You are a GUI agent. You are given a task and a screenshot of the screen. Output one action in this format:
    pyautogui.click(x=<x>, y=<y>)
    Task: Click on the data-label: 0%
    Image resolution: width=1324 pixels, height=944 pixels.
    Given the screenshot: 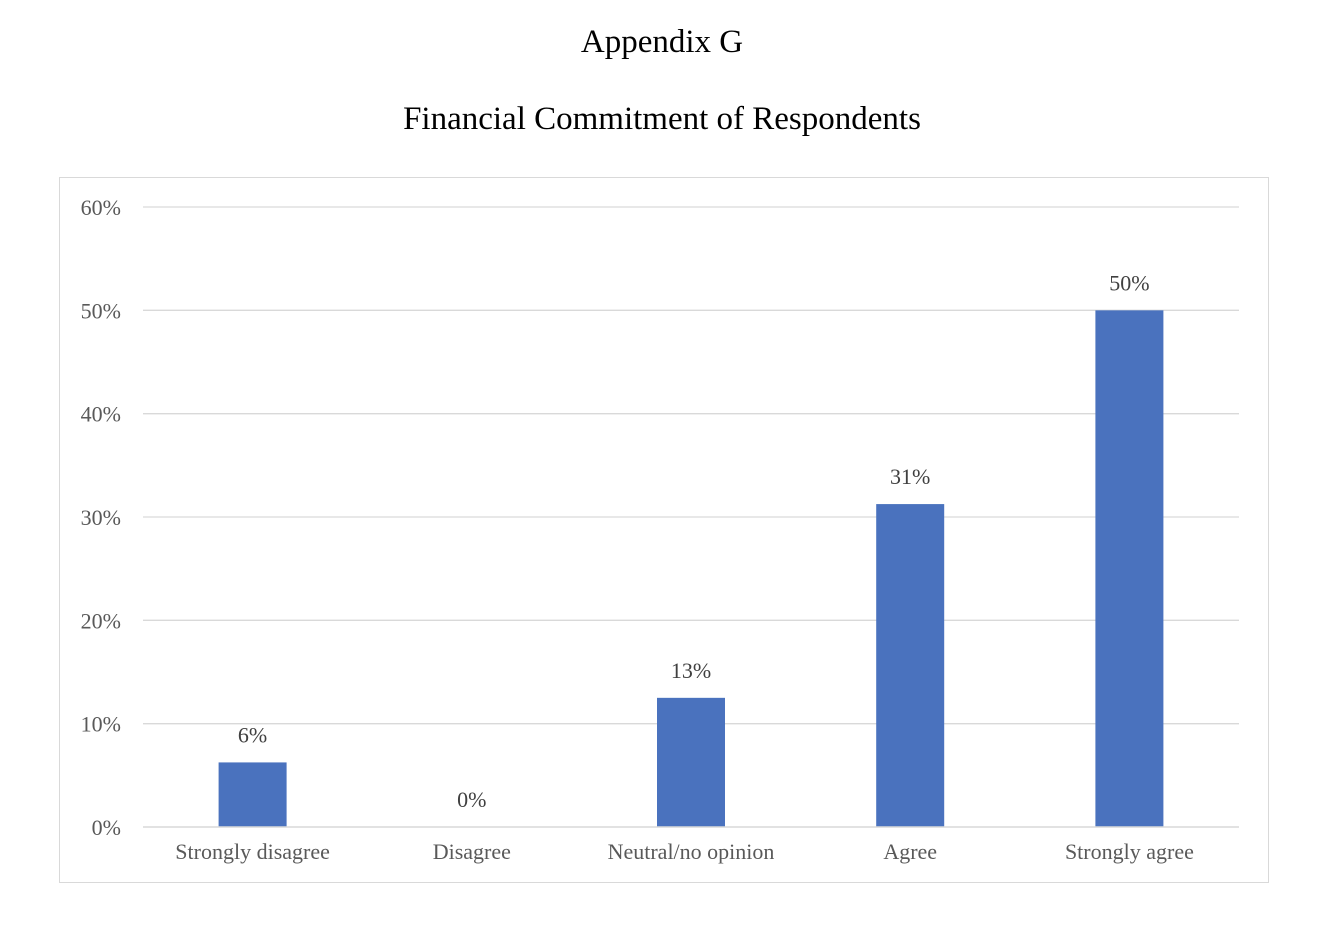 What is the action you would take?
    pyautogui.click(x=471, y=799)
    